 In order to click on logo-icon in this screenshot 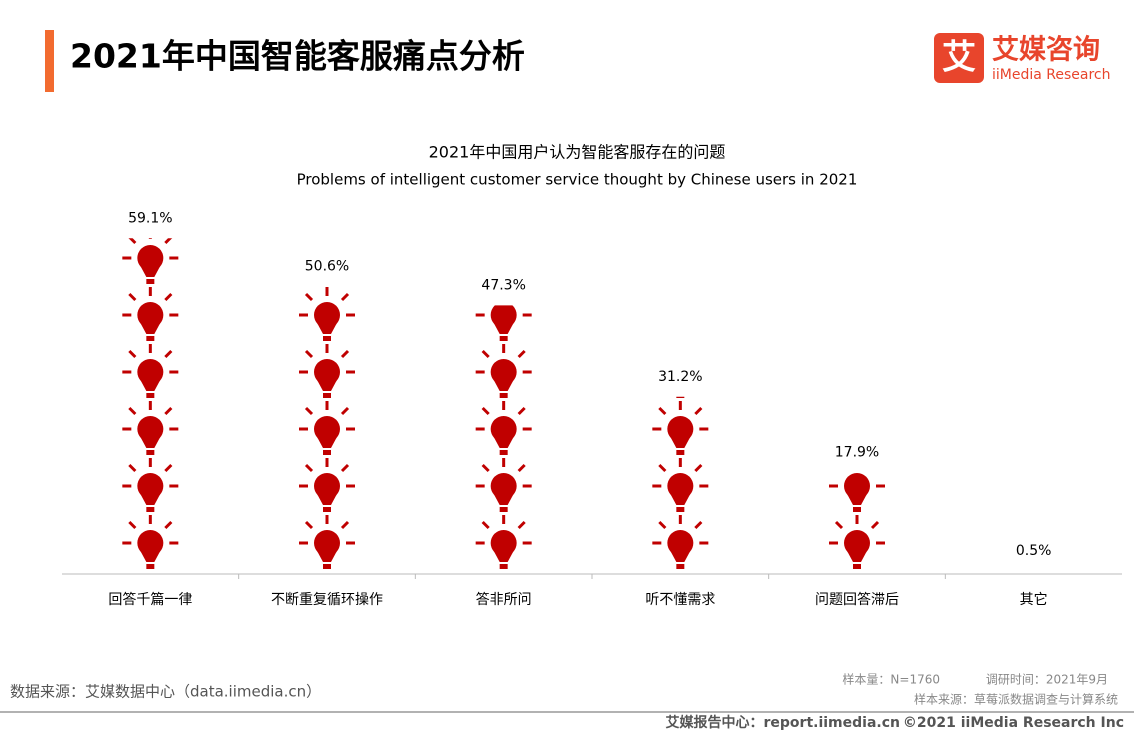, I will do `click(959, 58)`.